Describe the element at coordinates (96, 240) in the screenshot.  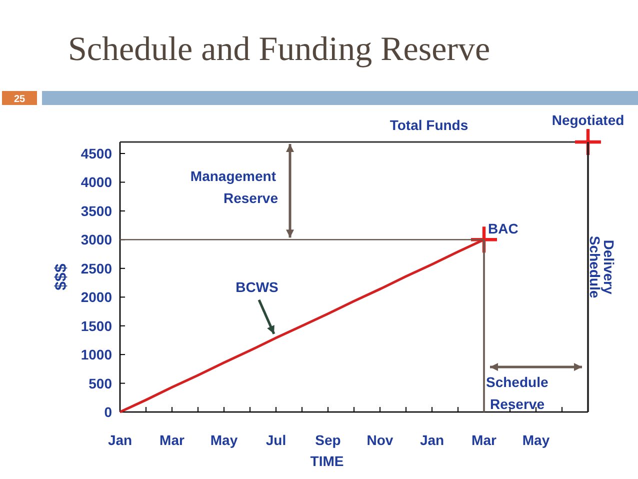
I see `y-tick-label: 3000` at that location.